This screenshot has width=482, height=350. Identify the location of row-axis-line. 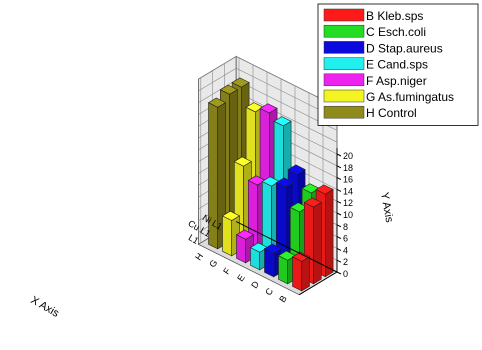
(318, 283).